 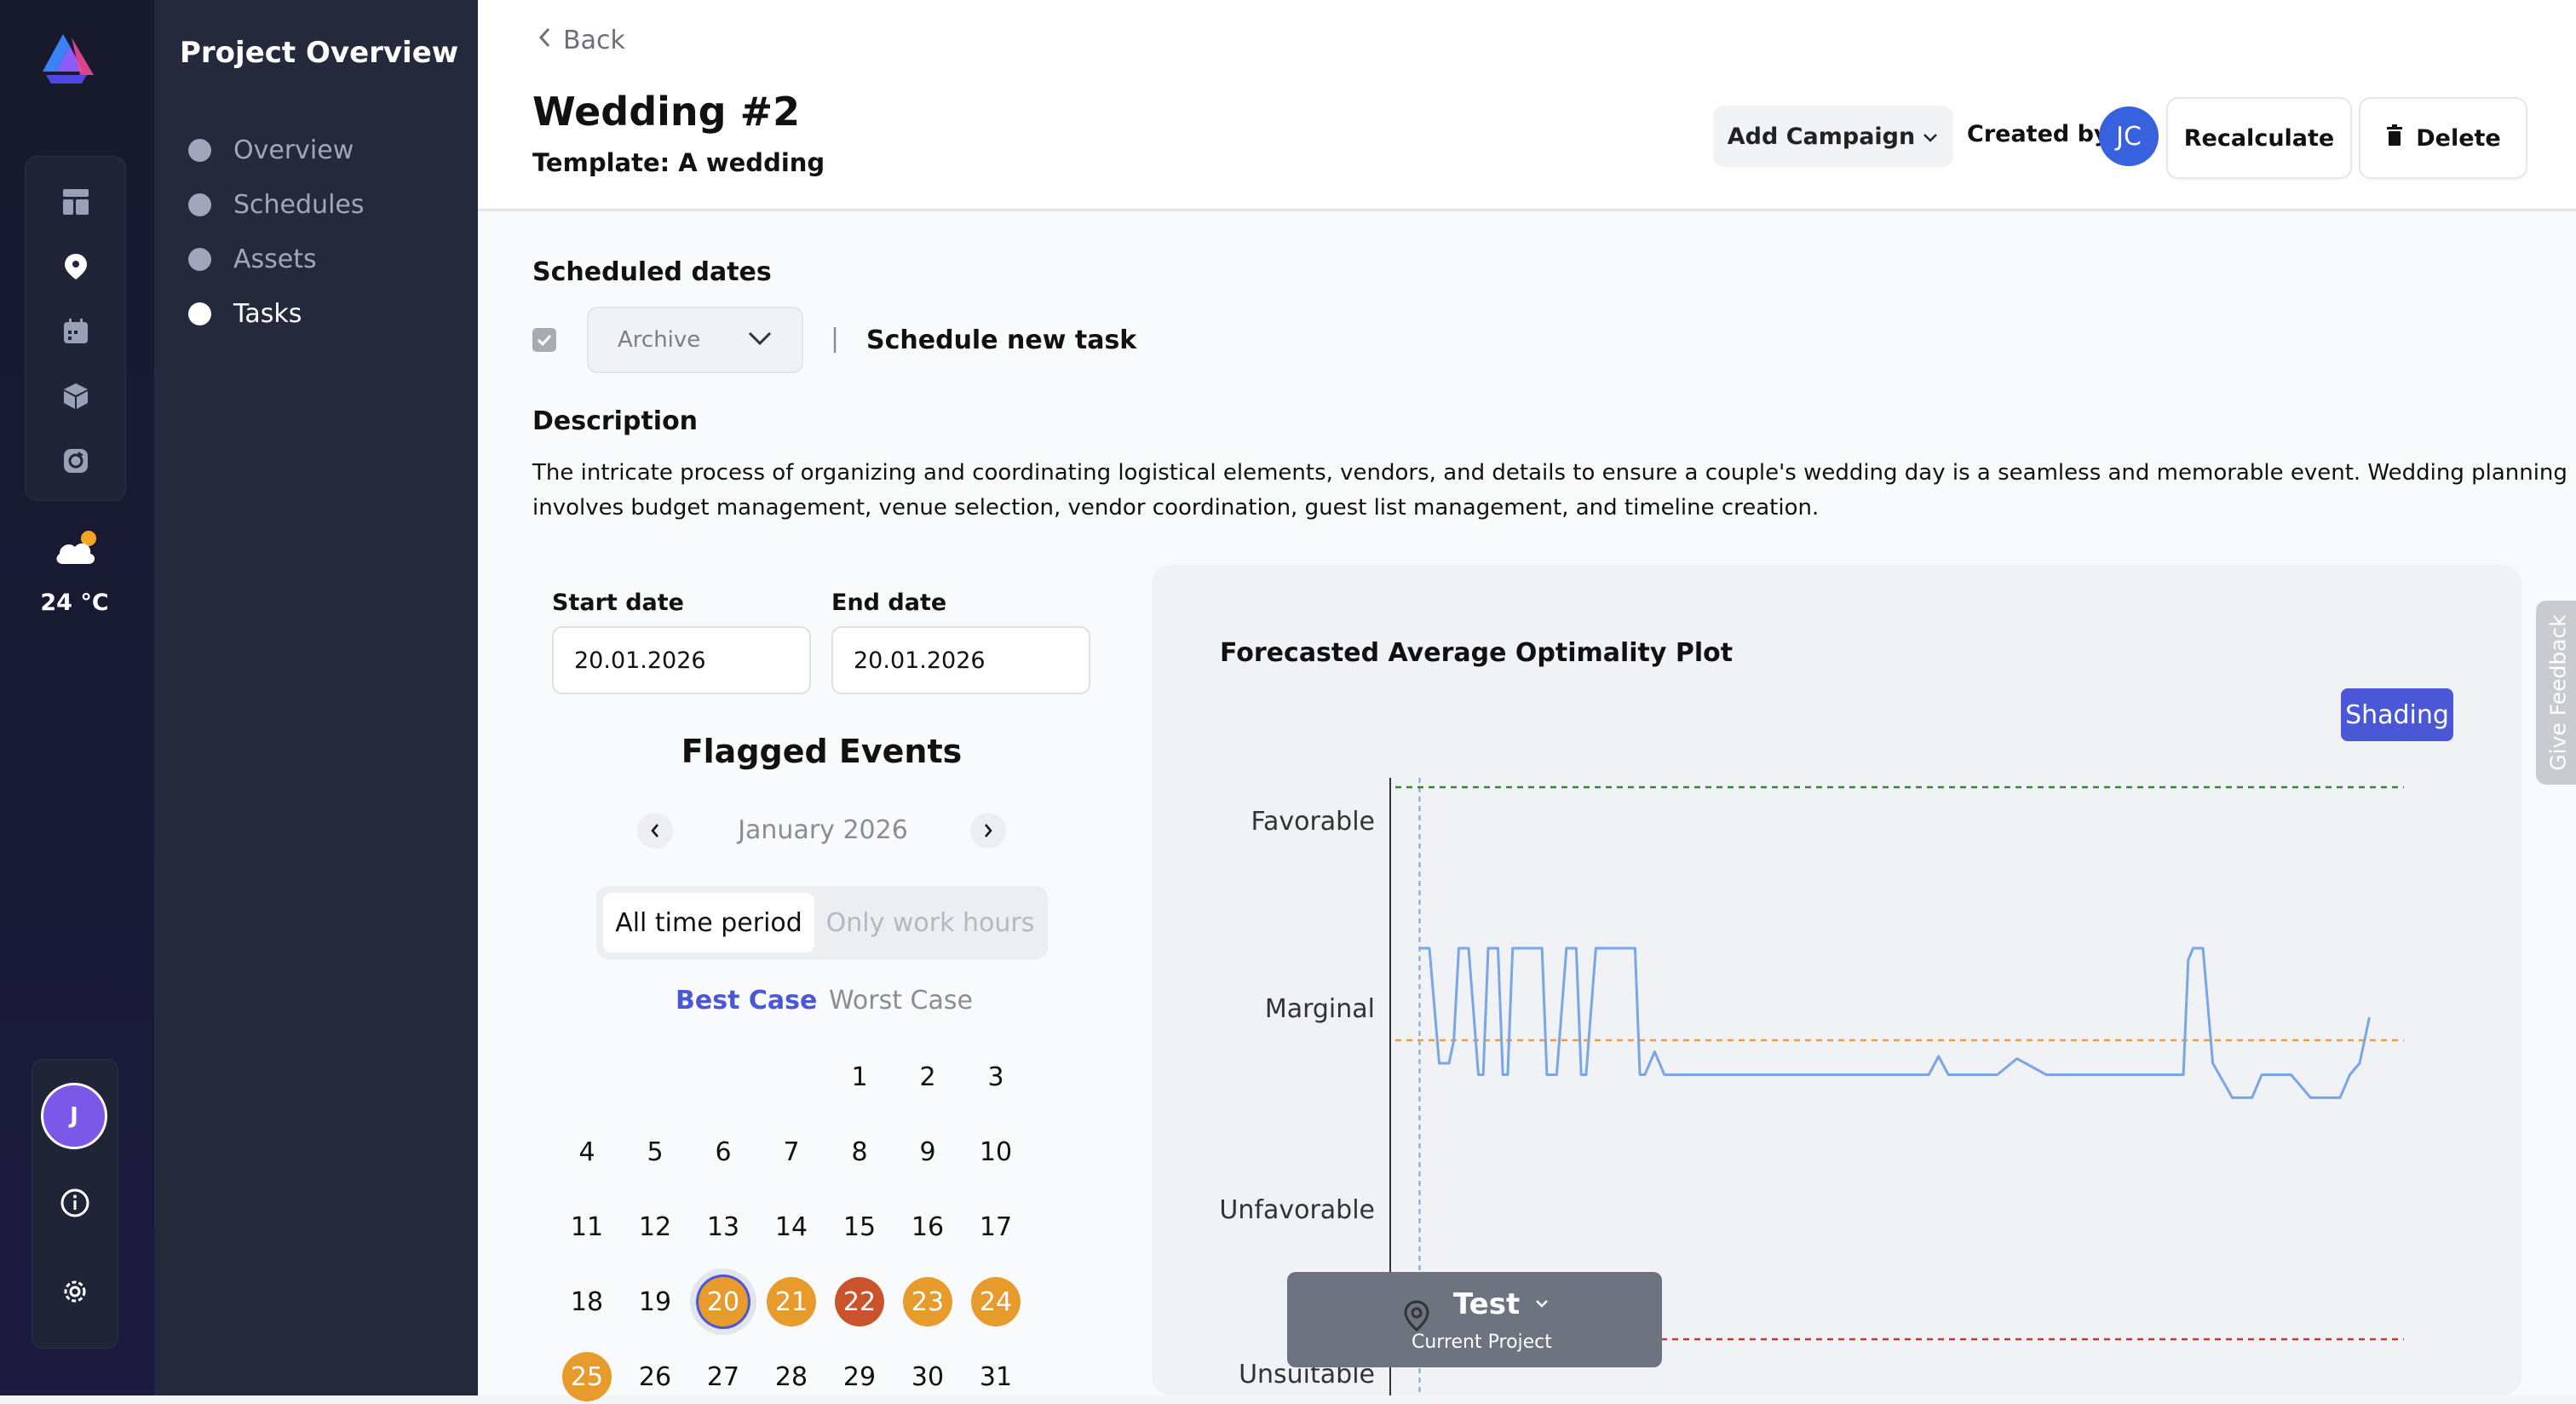 I want to click on calendar-day-9: 9, so click(x=927, y=1151).